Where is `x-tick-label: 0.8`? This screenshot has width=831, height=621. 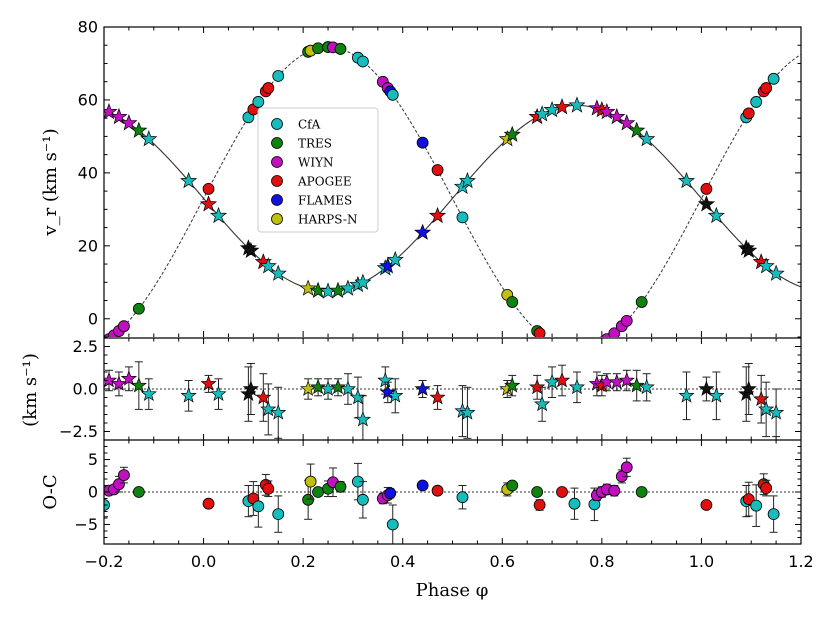 x-tick-label: 0.8 is located at coordinates (601, 561).